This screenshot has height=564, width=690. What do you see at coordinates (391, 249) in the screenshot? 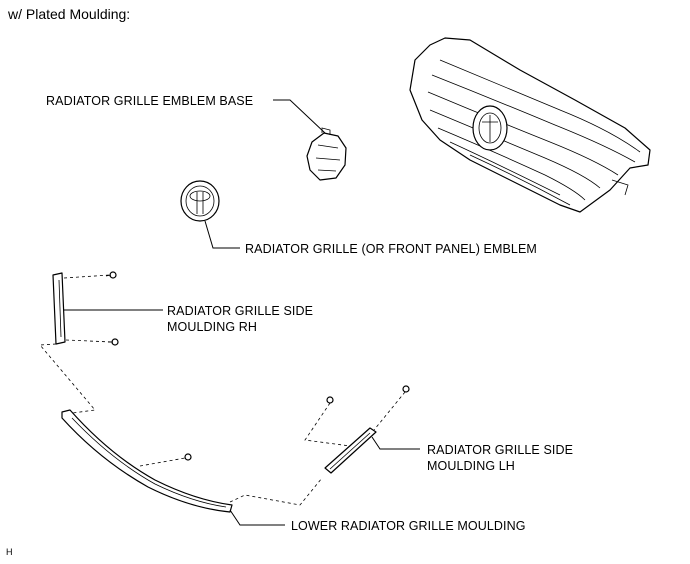
I see `label-front-emblem: RADIATOR GRILLE (OR FRONT PANEL) EMBLEM` at bounding box center [391, 249].